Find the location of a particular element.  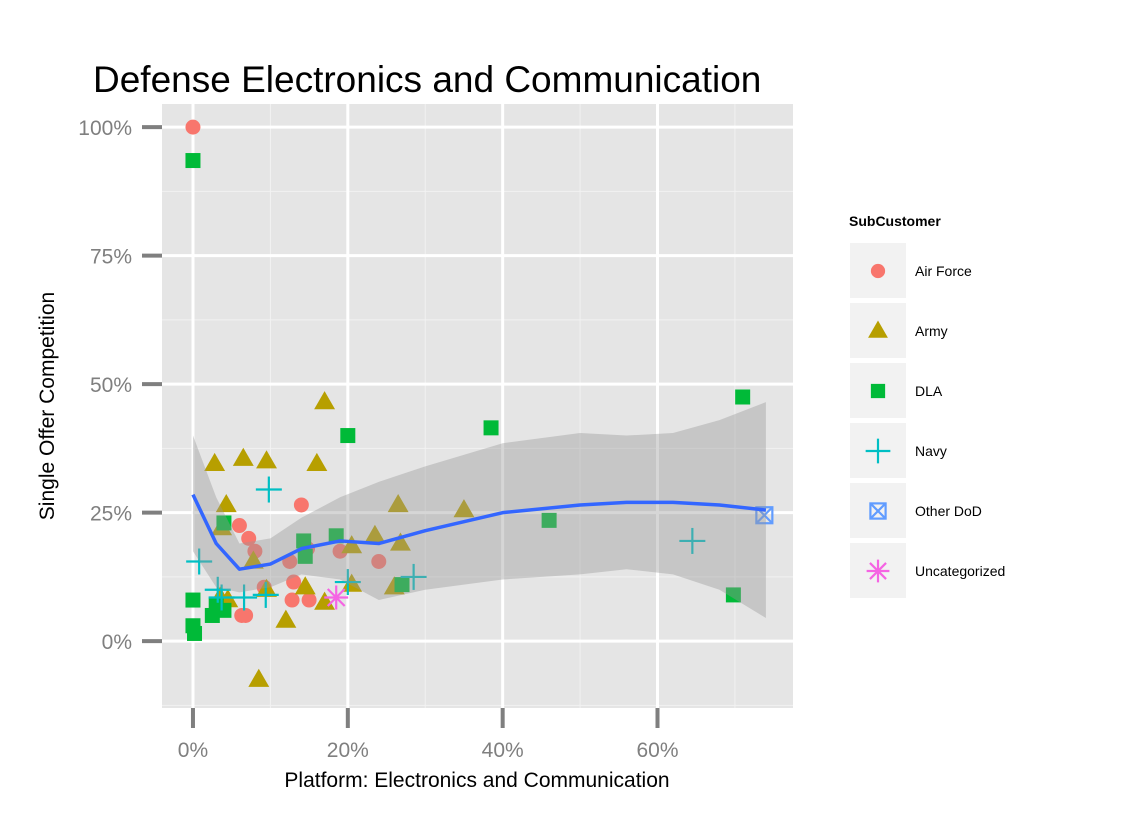

y-tick-label: 0% is located at coordinates (117, 642).